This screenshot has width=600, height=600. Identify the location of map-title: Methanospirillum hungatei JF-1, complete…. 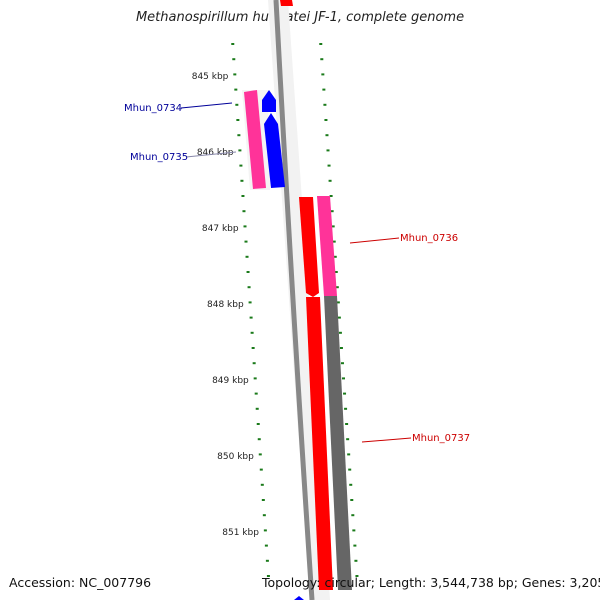
(300, 17).